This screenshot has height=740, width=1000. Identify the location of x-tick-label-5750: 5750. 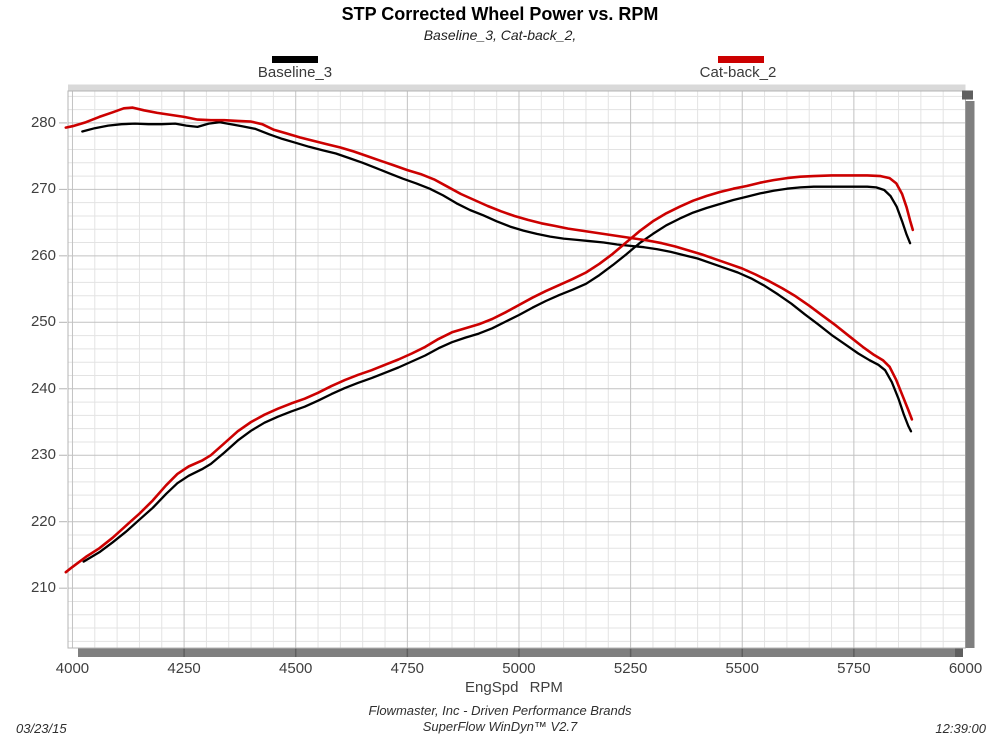
(854, 668).